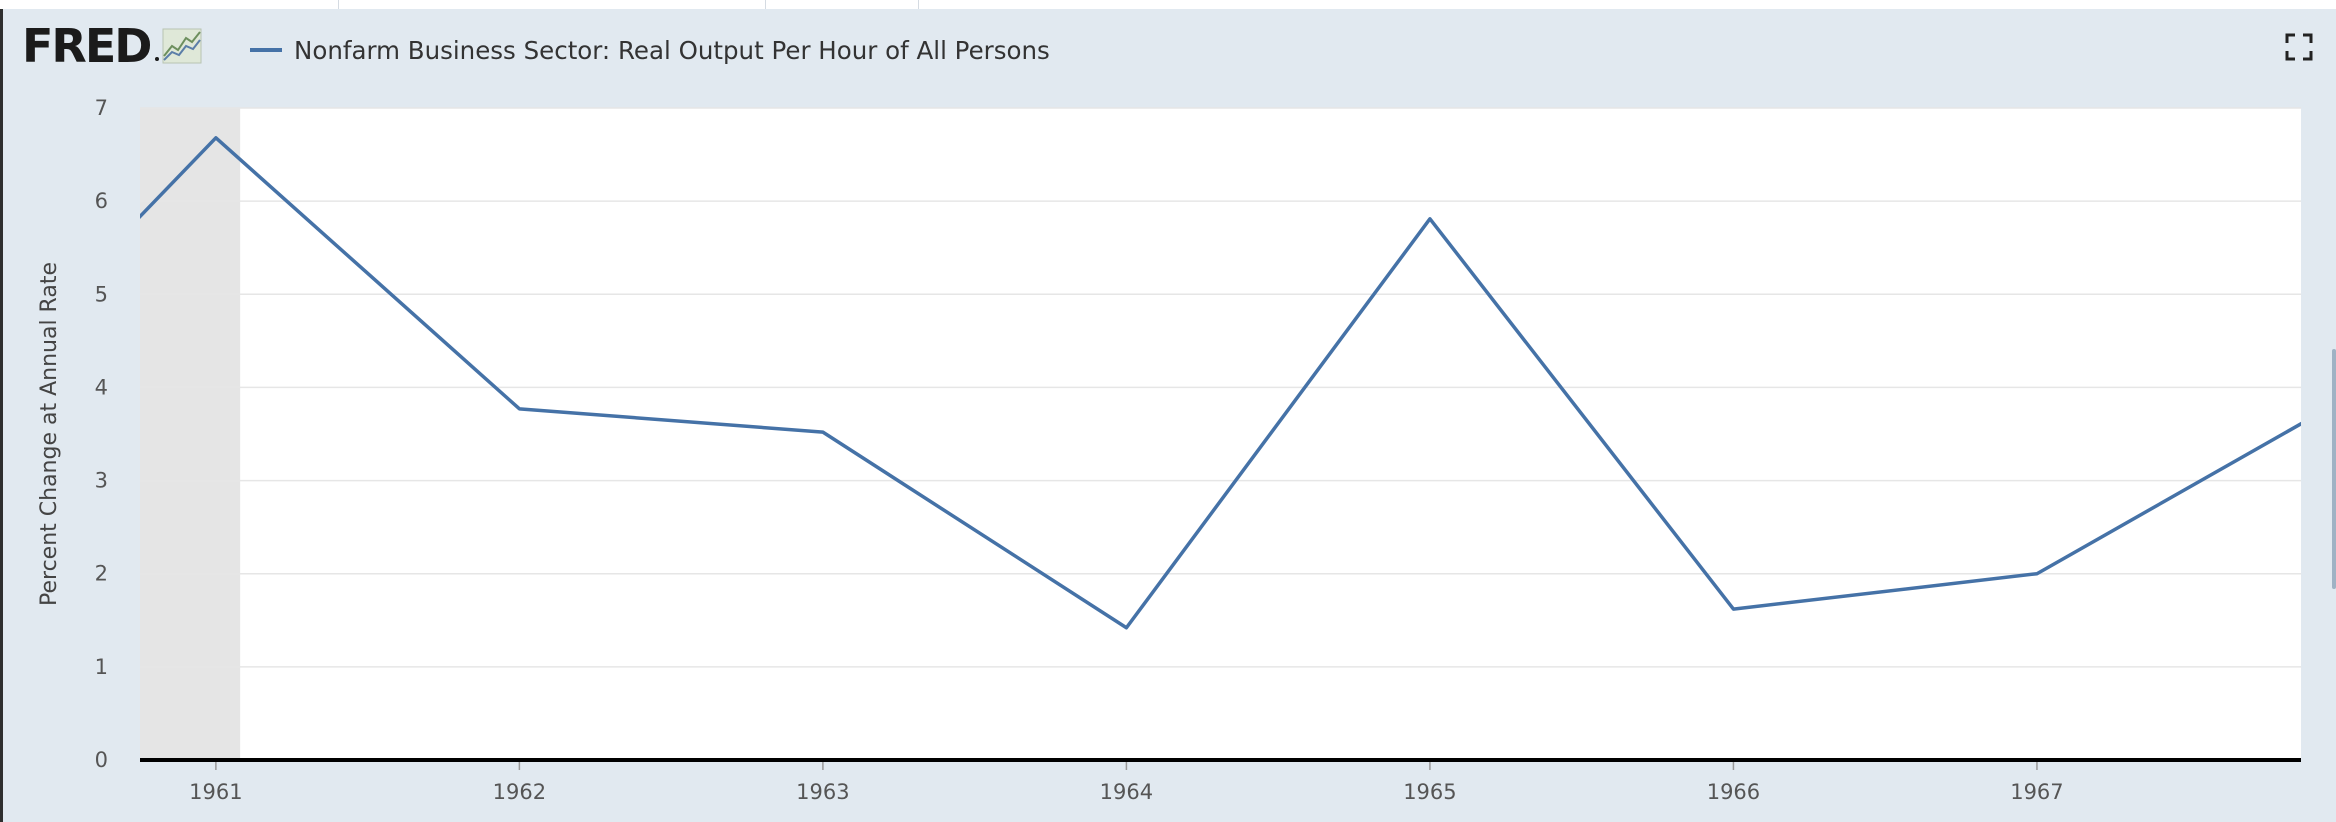  I want to click on x-axis-ticks: 1961 1962 1963 1964 1965 1966 1967, so click(1126, 782).